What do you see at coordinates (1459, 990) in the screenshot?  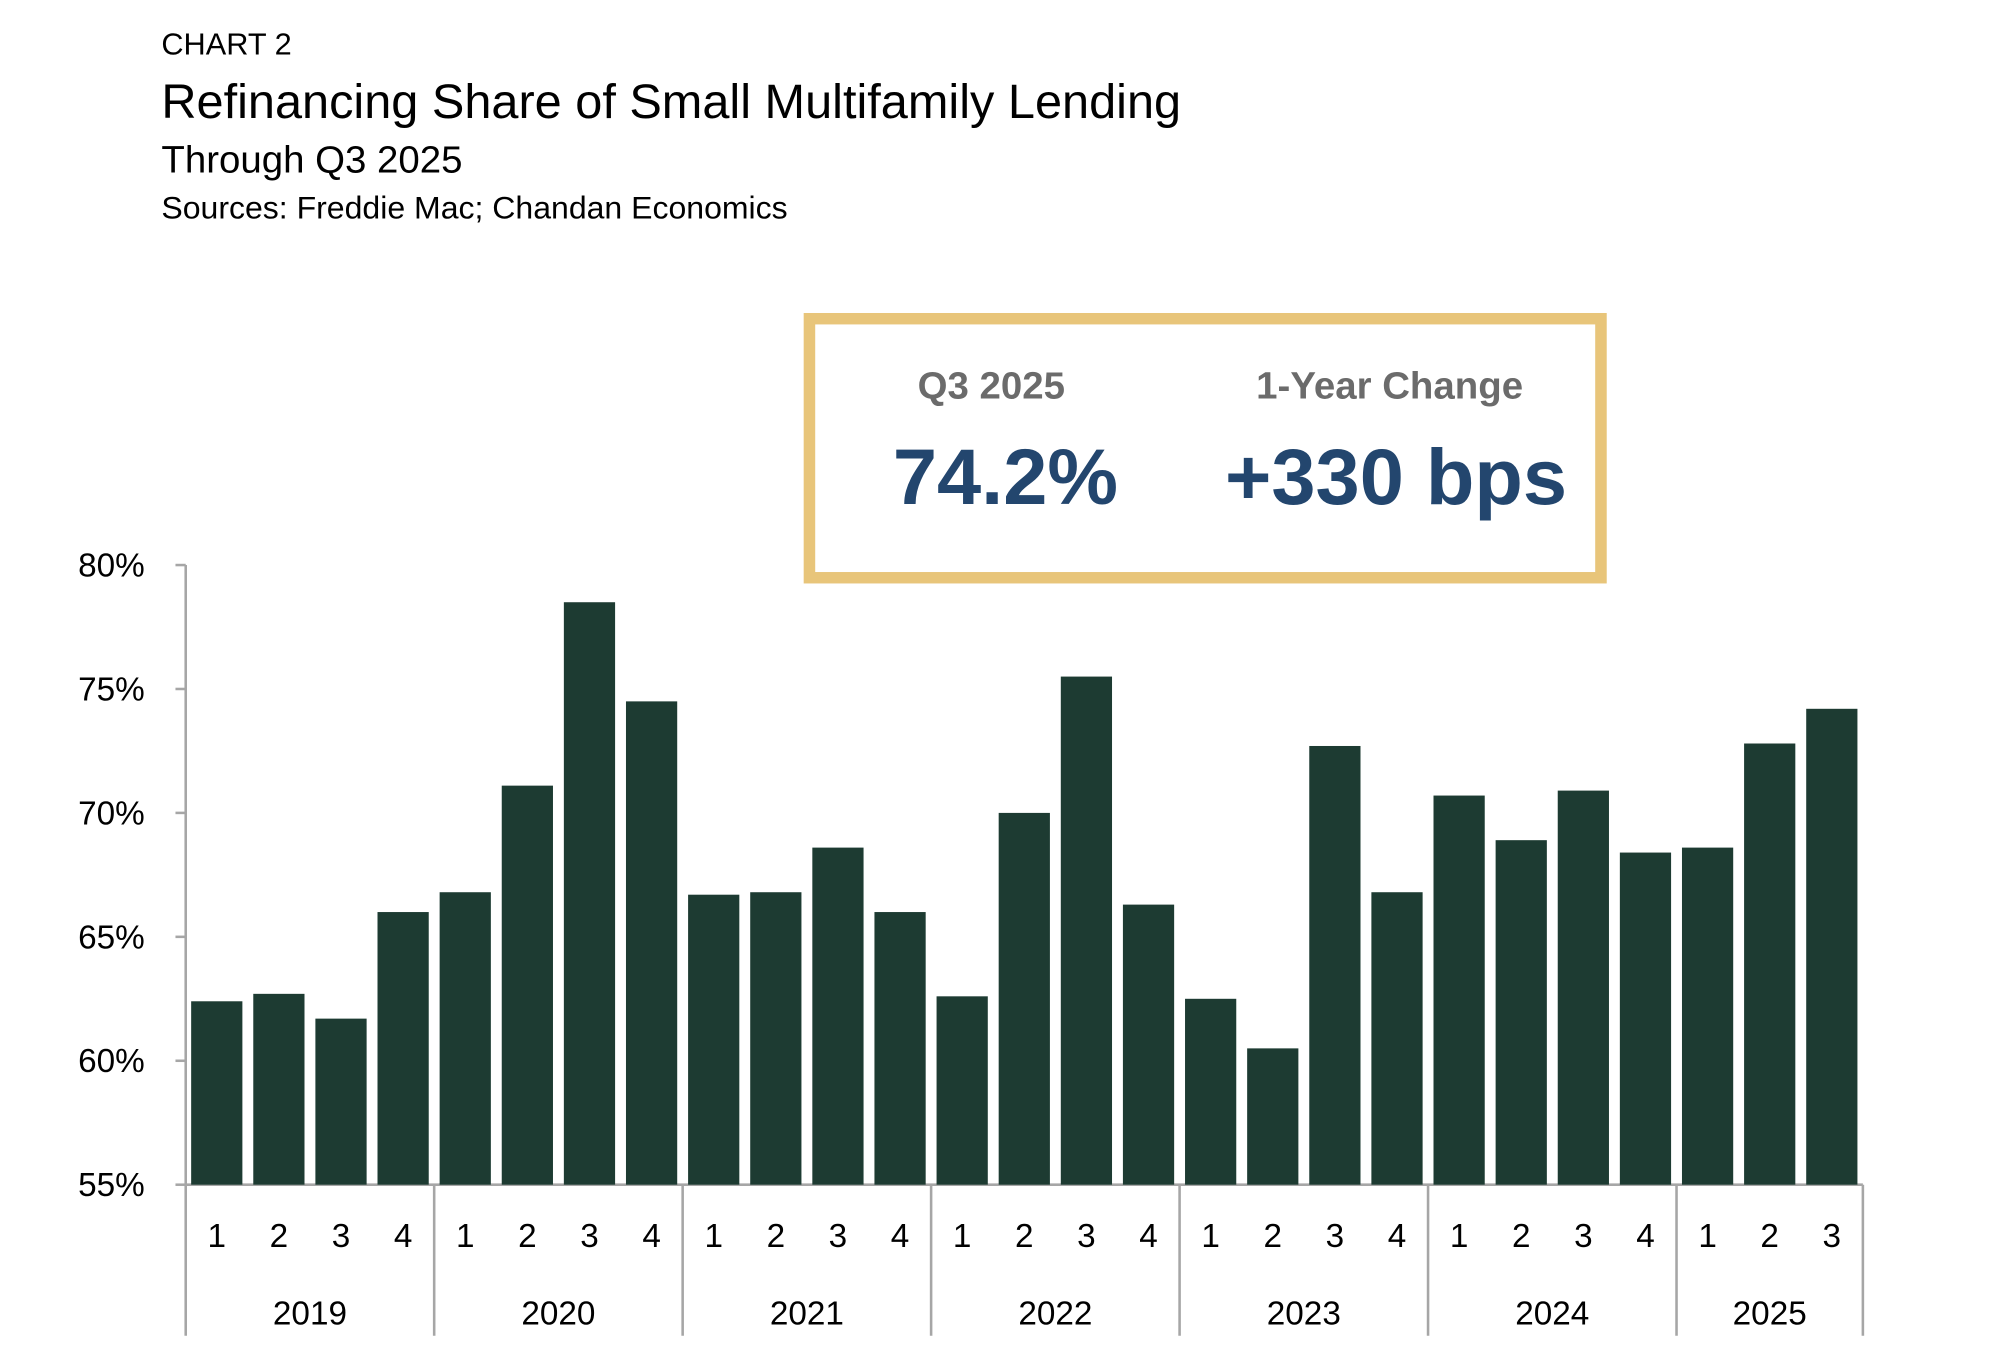 I see `bar-2024-q1: 2024 Q1: 70.7%` at bounding box center [1459, 990].